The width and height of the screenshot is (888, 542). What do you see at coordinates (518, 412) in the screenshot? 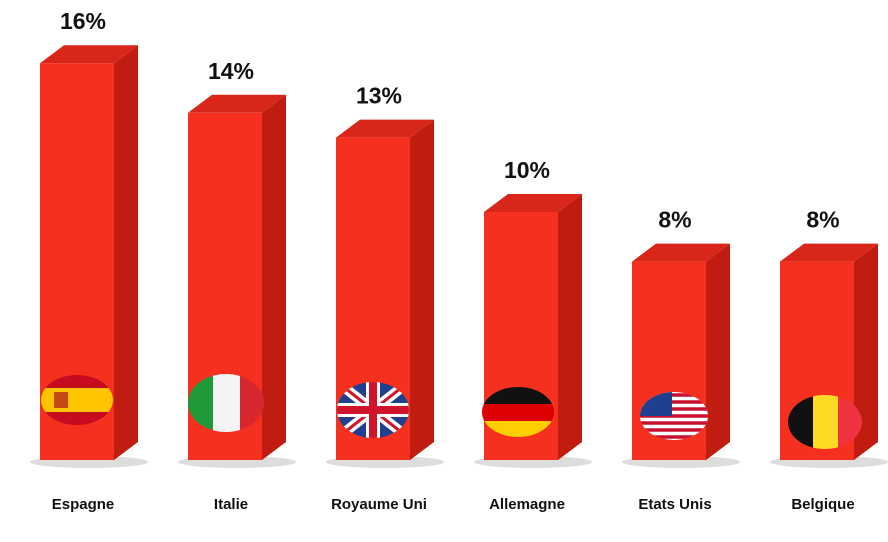
I see `flag-germany` at bounding box center [518, 412].